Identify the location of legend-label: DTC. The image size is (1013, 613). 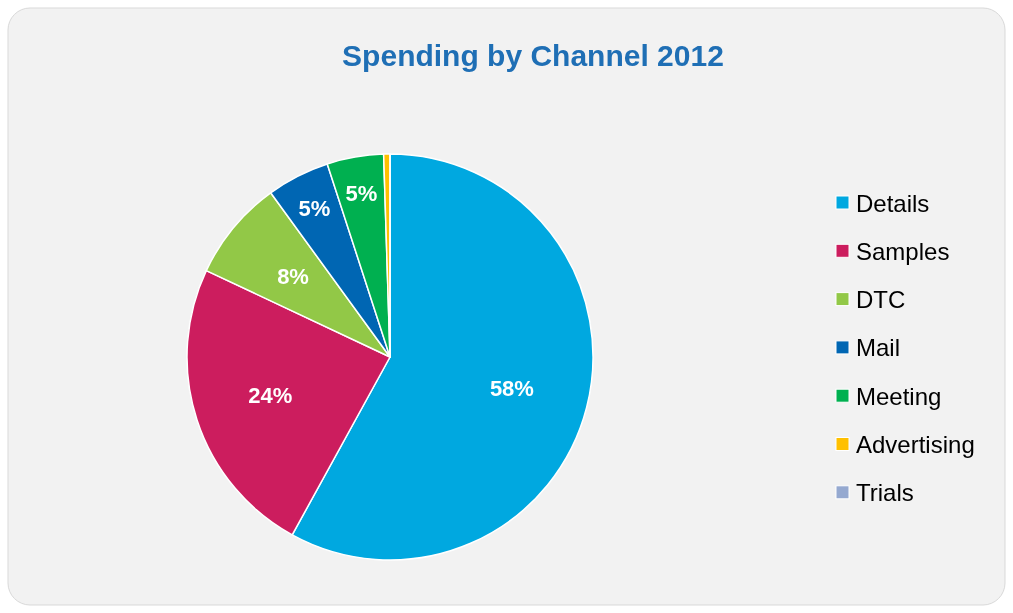
(881, 300).